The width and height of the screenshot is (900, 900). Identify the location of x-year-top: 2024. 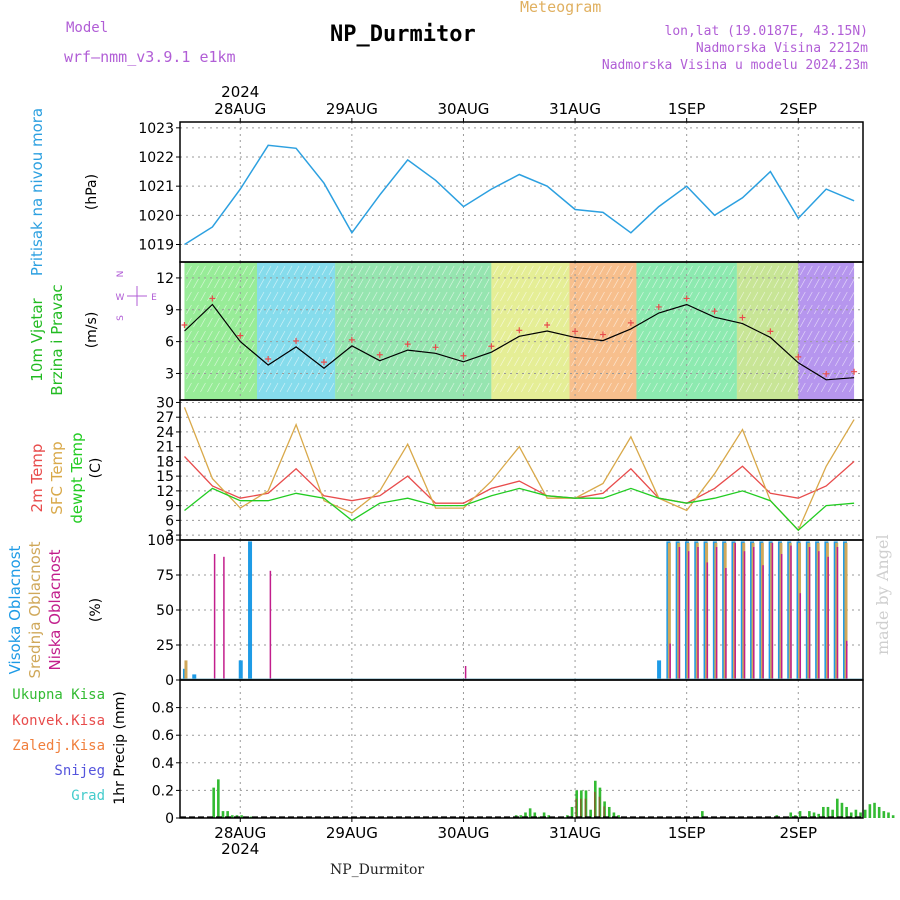
(240, 92).